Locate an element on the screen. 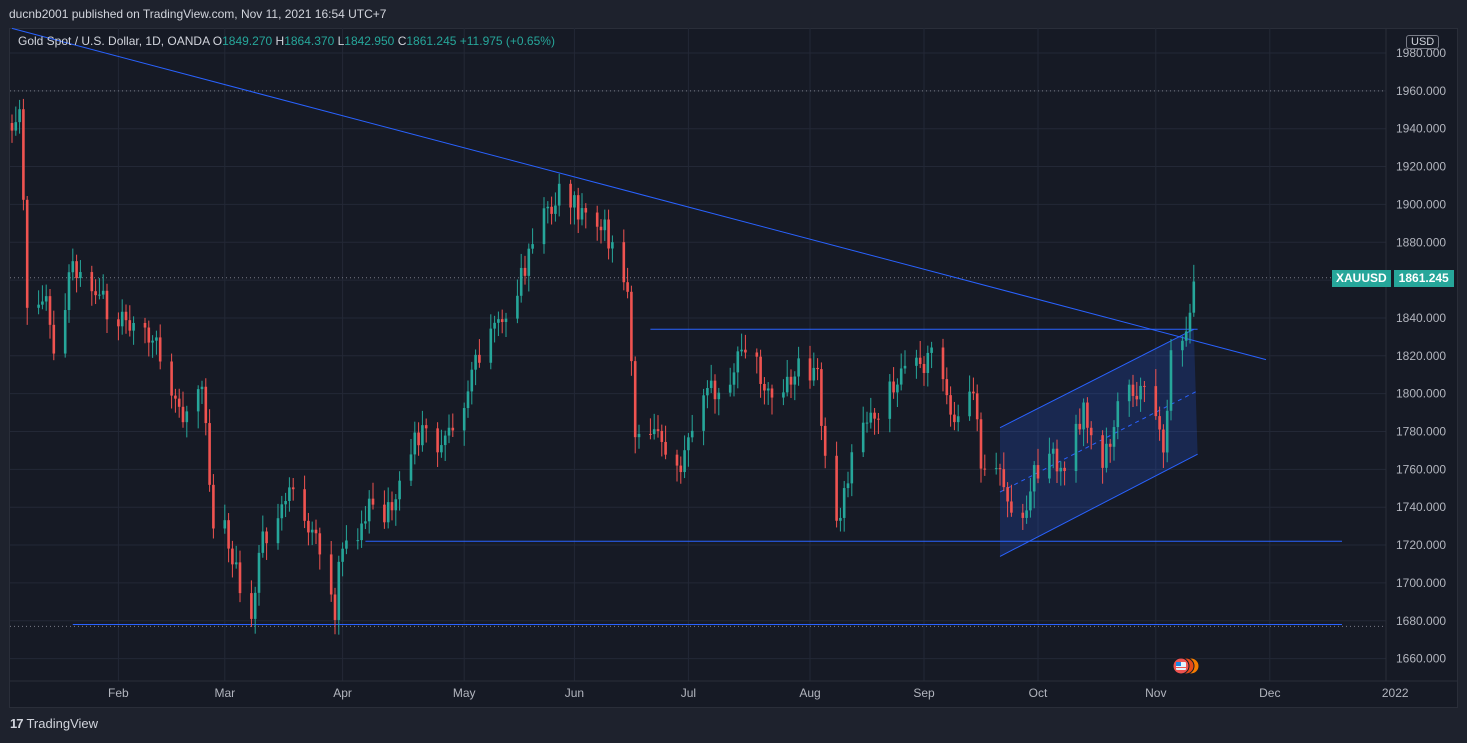 This screenshot has width=1467, height=743. open-label: O is located at coordinates (217, 41).